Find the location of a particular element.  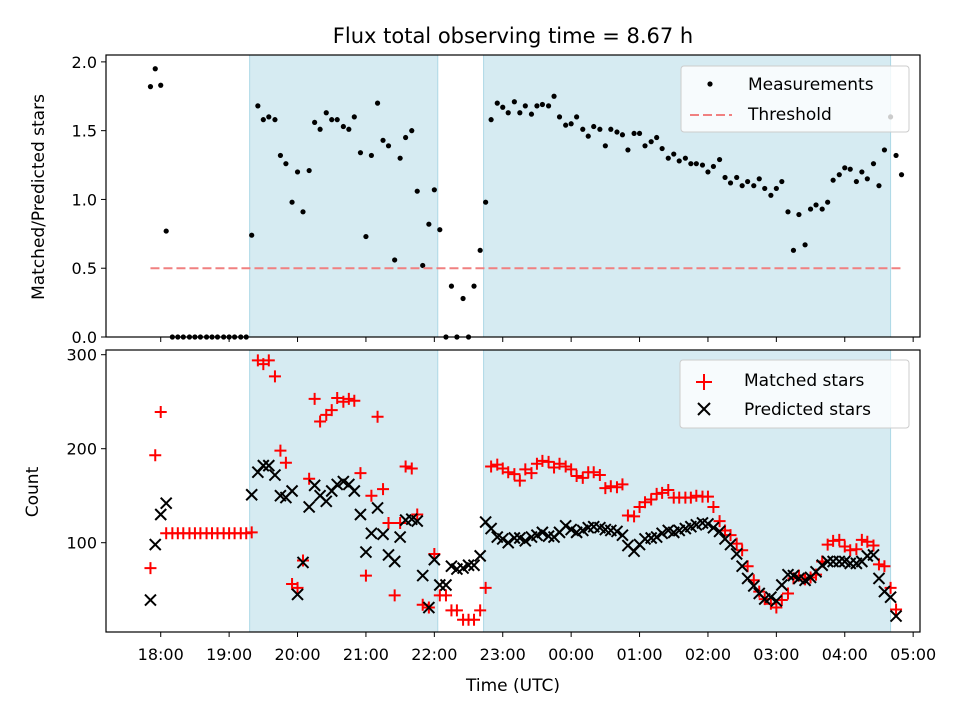

legend-measurements-label: Measurements is located at coordinates (811, 85).